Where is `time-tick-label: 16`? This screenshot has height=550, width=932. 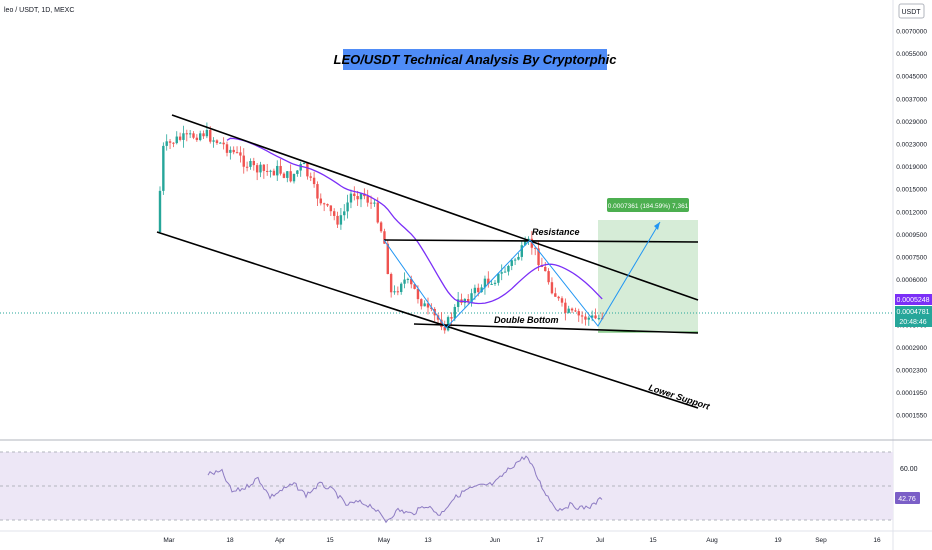
time-tick-label: 16 is located at coordinates (877, 540).